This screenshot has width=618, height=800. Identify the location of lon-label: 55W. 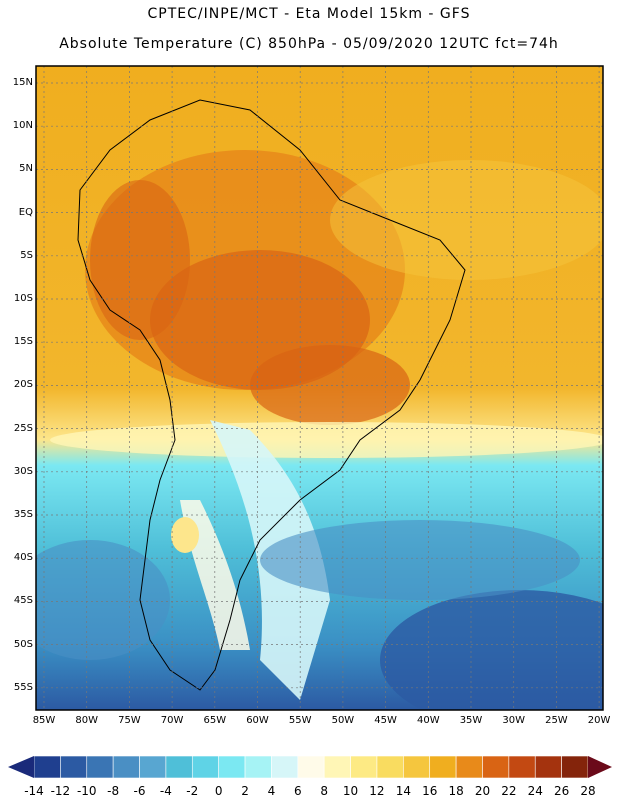
(300, 720).